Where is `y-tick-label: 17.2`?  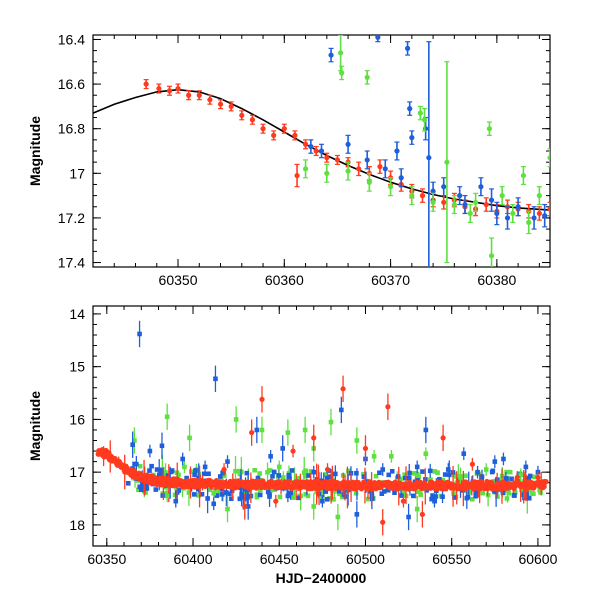 y-tick-label: 17.2 is located at coordinates (71, 218).